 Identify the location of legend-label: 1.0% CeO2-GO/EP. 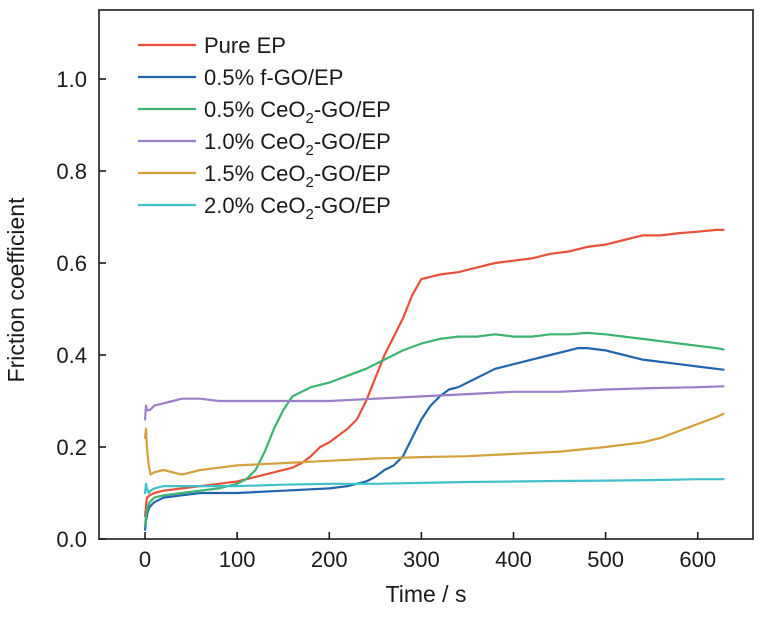
(297, 144).